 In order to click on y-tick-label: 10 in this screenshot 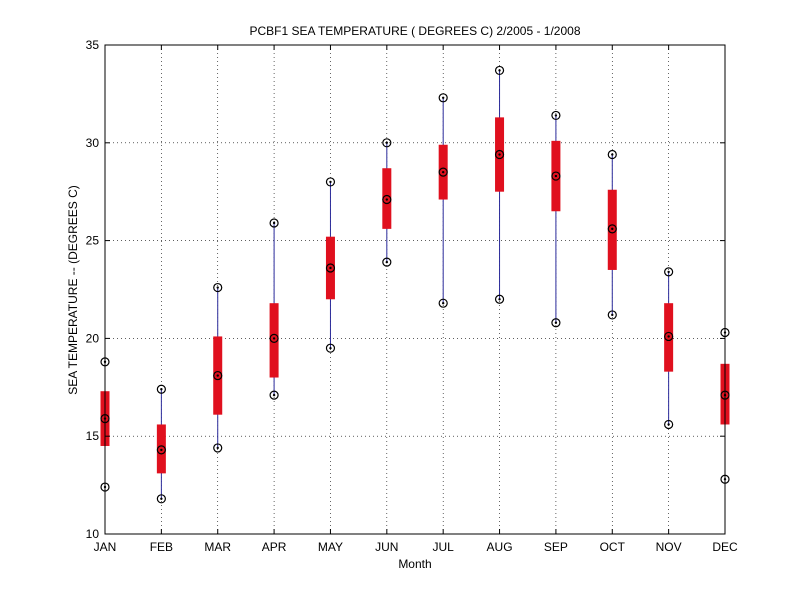, I will do `click(93, 534)`.